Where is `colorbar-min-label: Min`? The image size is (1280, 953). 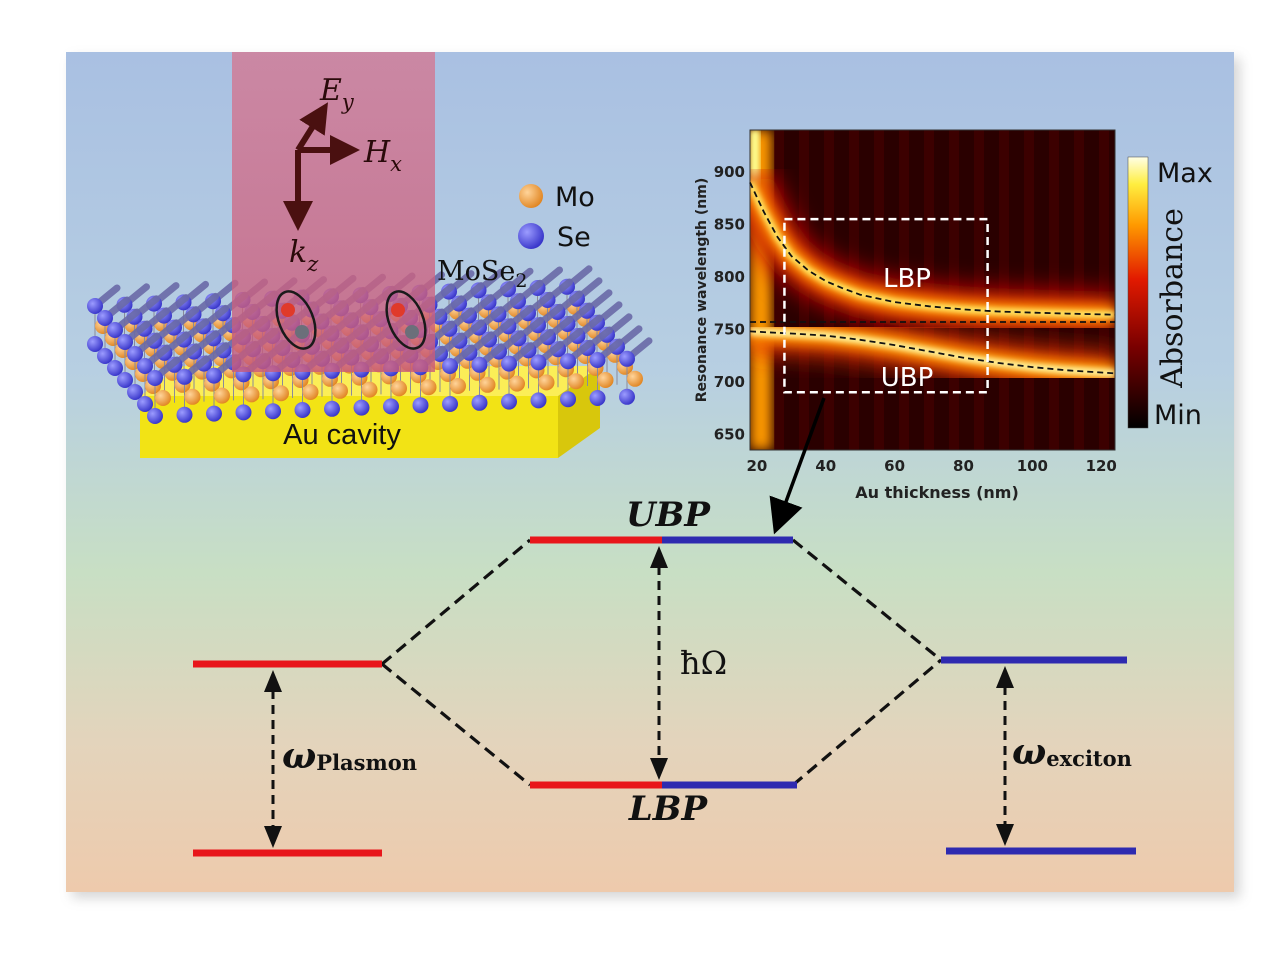
colorbar-min-label: Min is located at coordinates (1178, 415).